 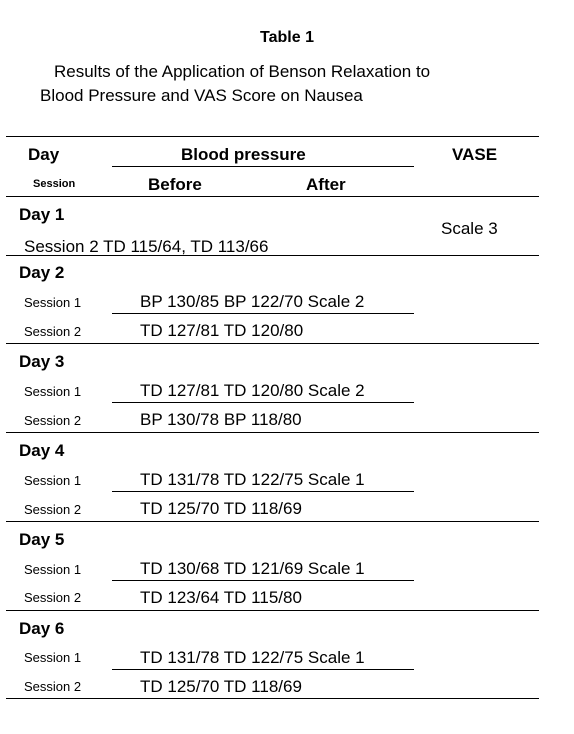 I want to click on day-block, so click(x=287, y=44).